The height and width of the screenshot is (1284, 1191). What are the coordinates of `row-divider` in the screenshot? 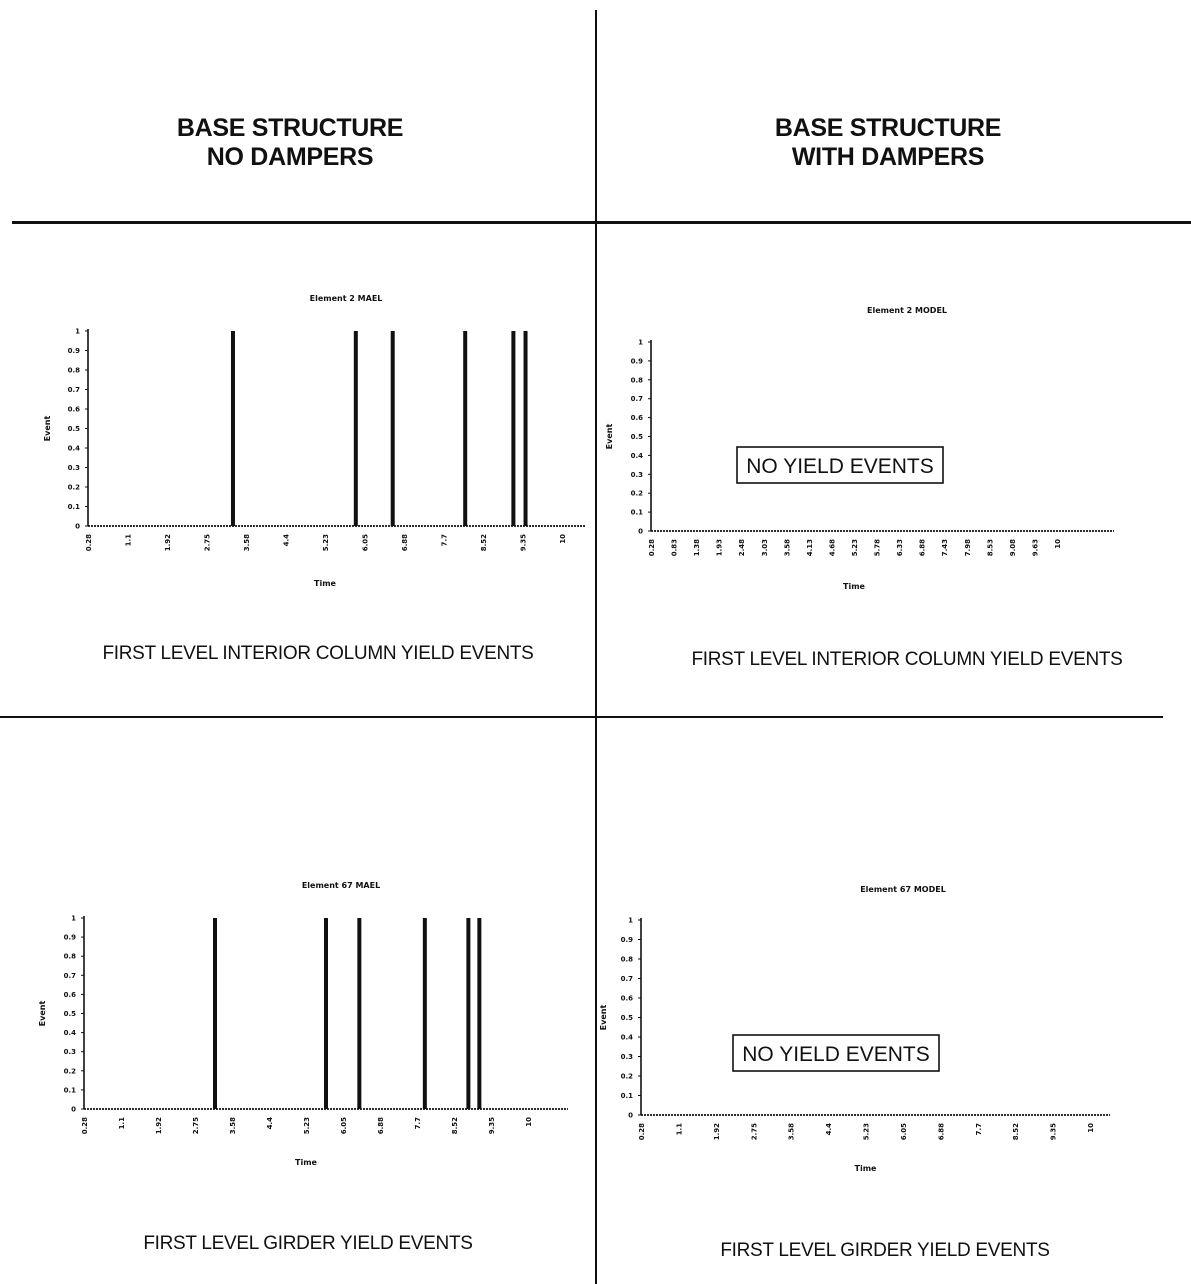 It's located at (581, 717).